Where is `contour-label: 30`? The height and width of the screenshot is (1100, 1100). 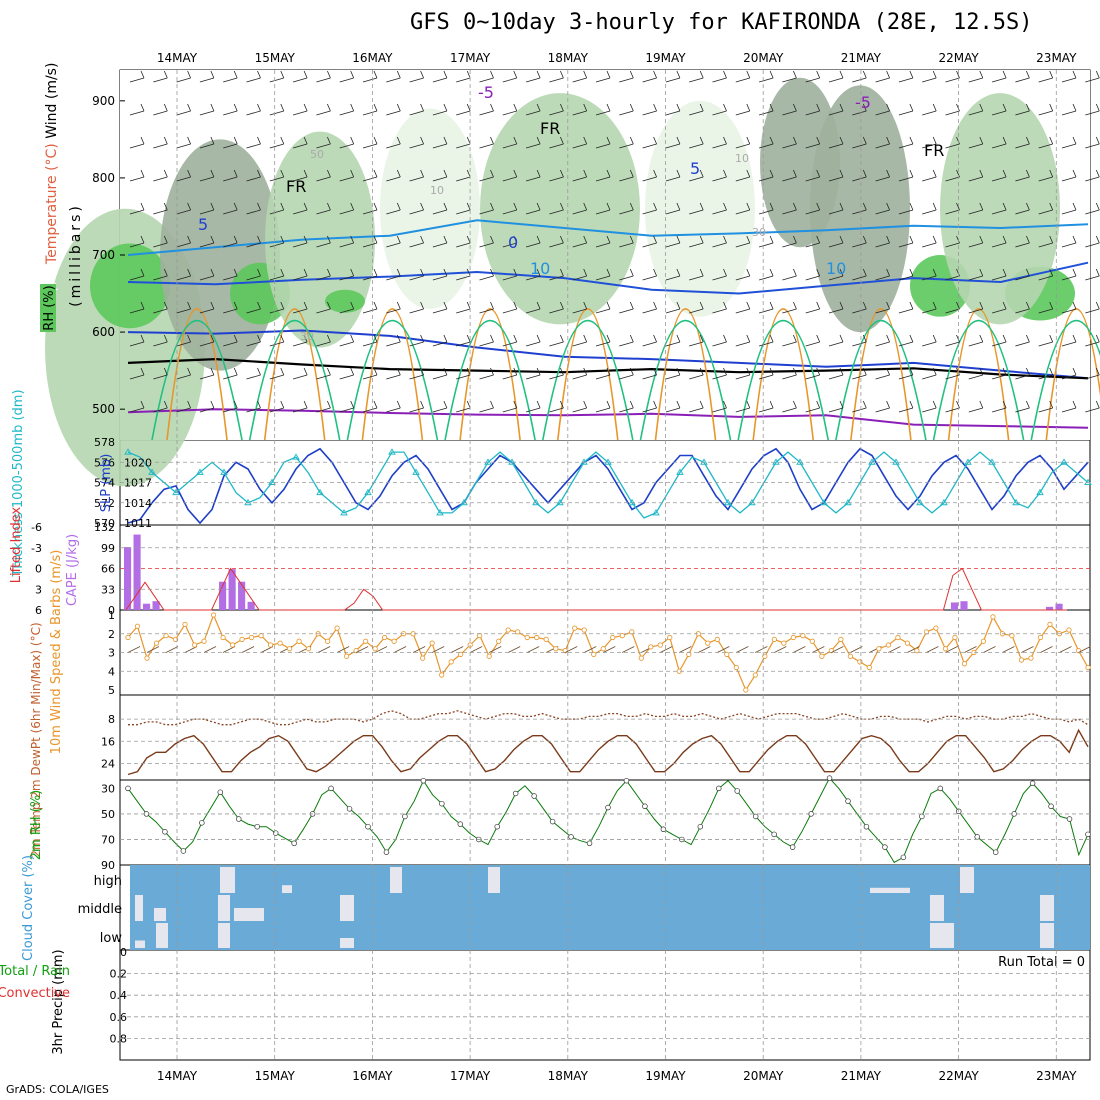
contour-label: 30 is located at coordinates (759, 232).